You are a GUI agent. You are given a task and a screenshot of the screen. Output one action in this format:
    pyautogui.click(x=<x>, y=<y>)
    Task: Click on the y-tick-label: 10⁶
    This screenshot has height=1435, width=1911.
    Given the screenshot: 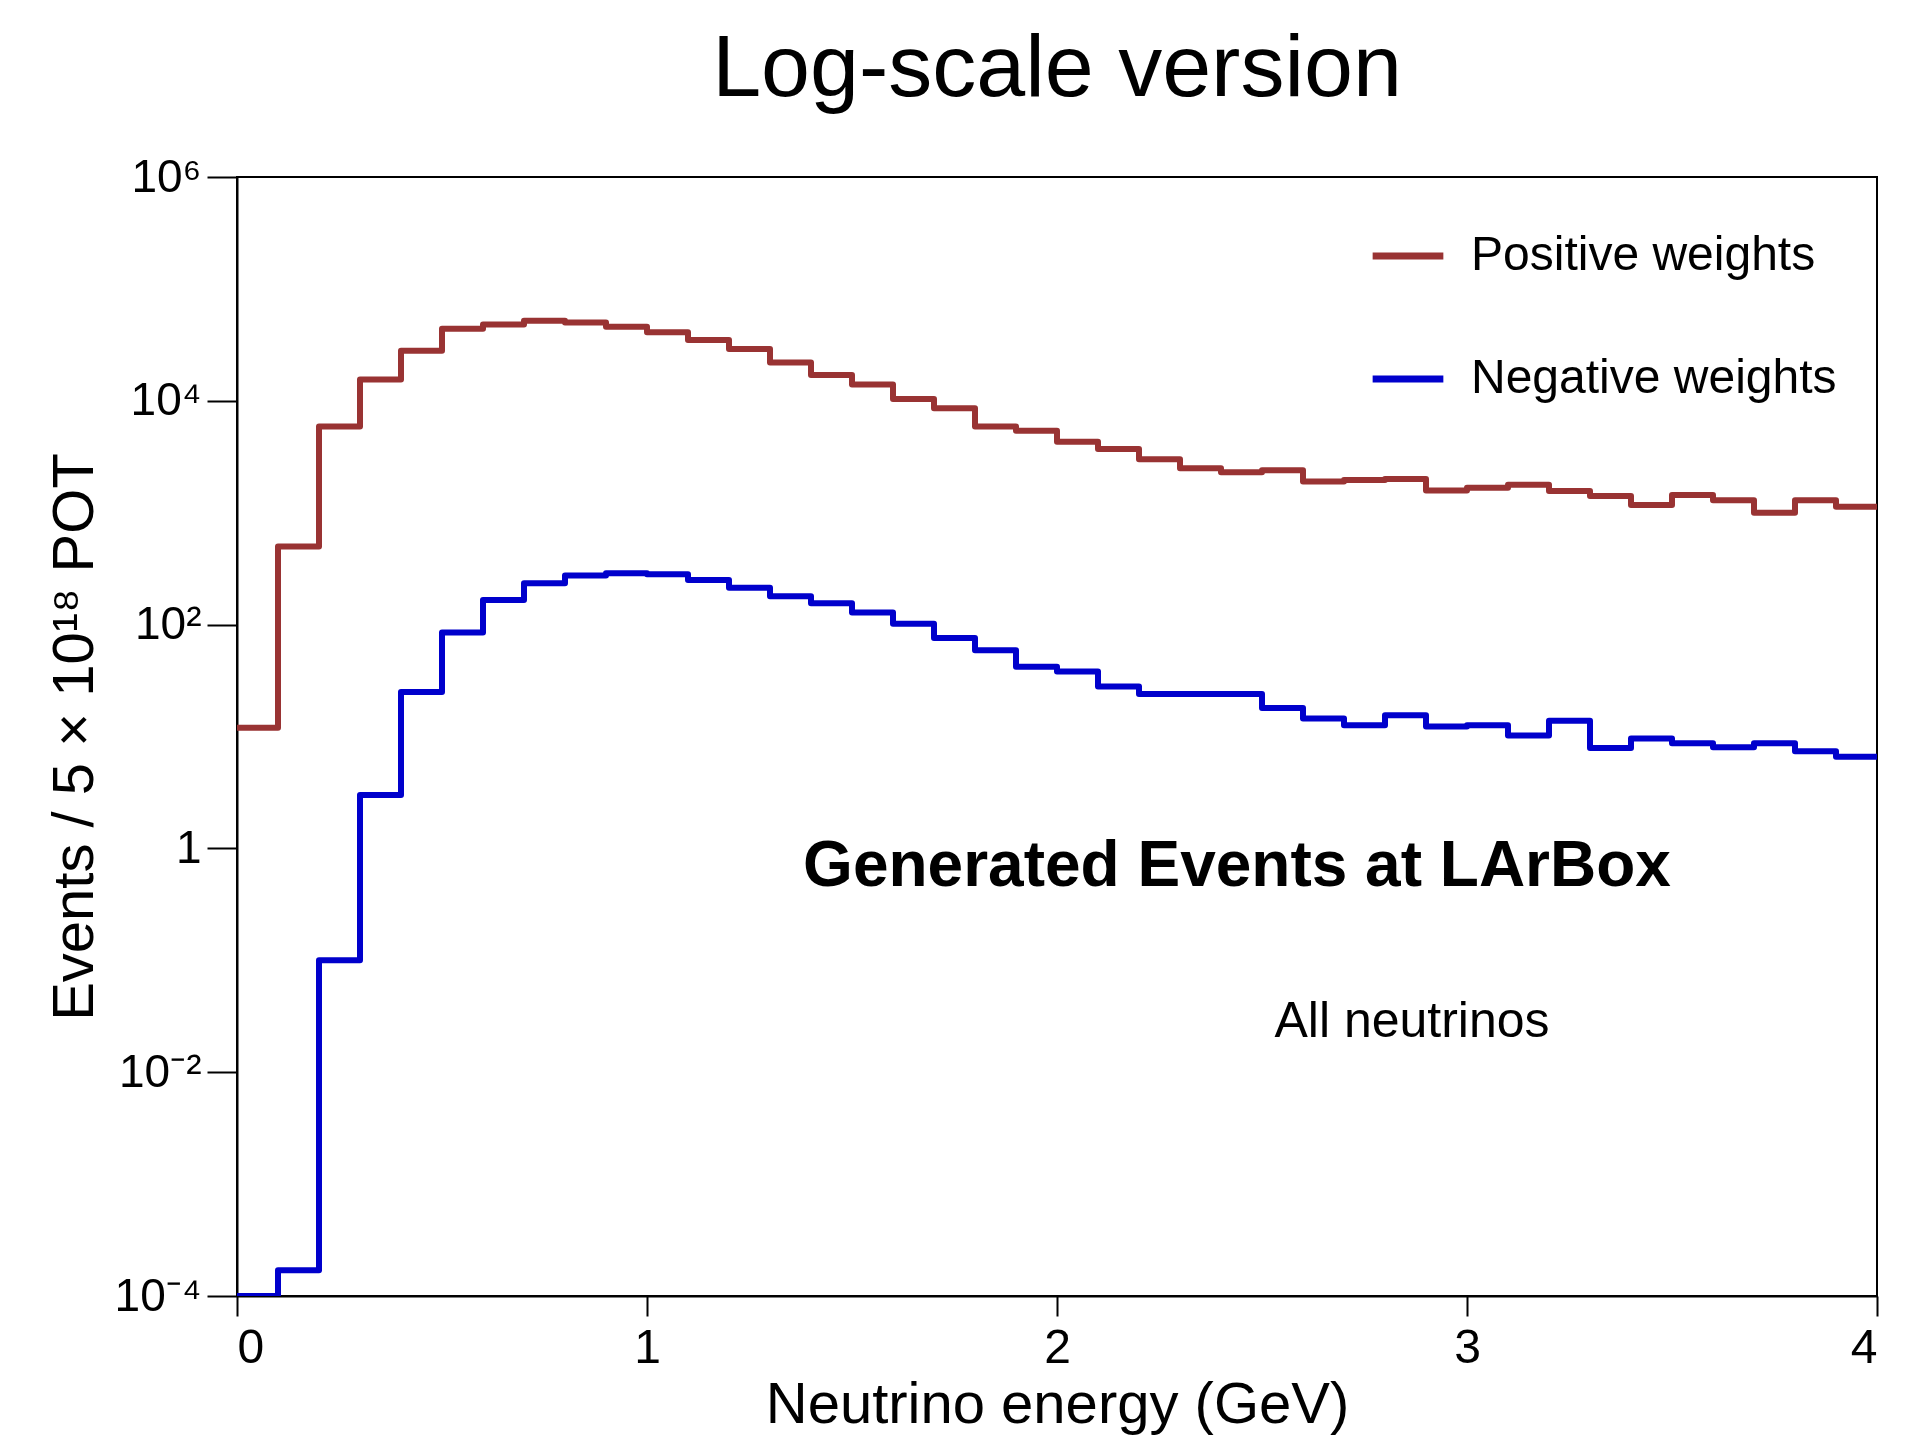 What is the action you would take?
    pyautogui.click(x=166, y=175)
    